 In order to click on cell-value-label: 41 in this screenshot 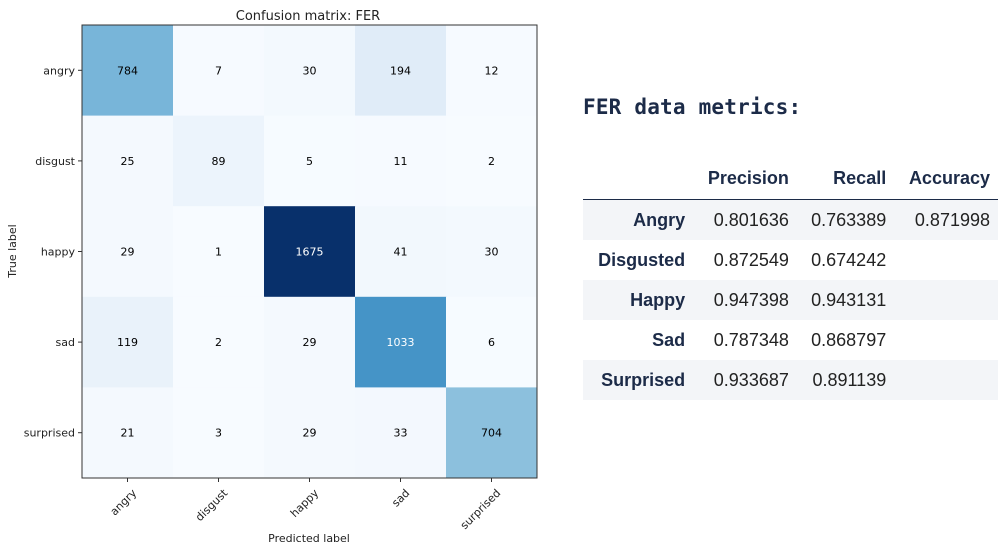, I will do `click(401, 252)`.